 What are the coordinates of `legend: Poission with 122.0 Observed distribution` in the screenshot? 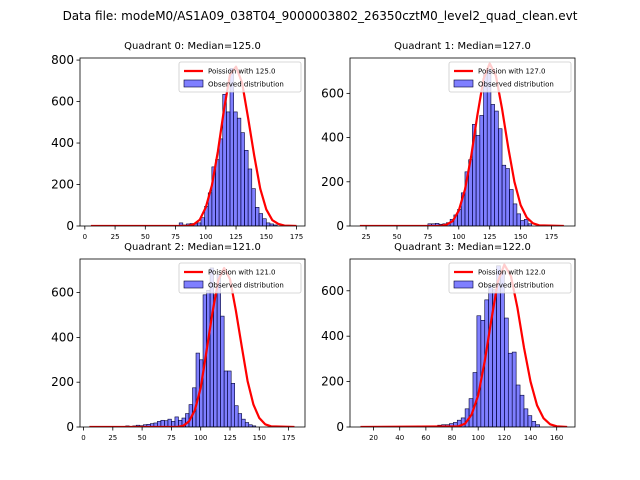 It's located at (510, 278).